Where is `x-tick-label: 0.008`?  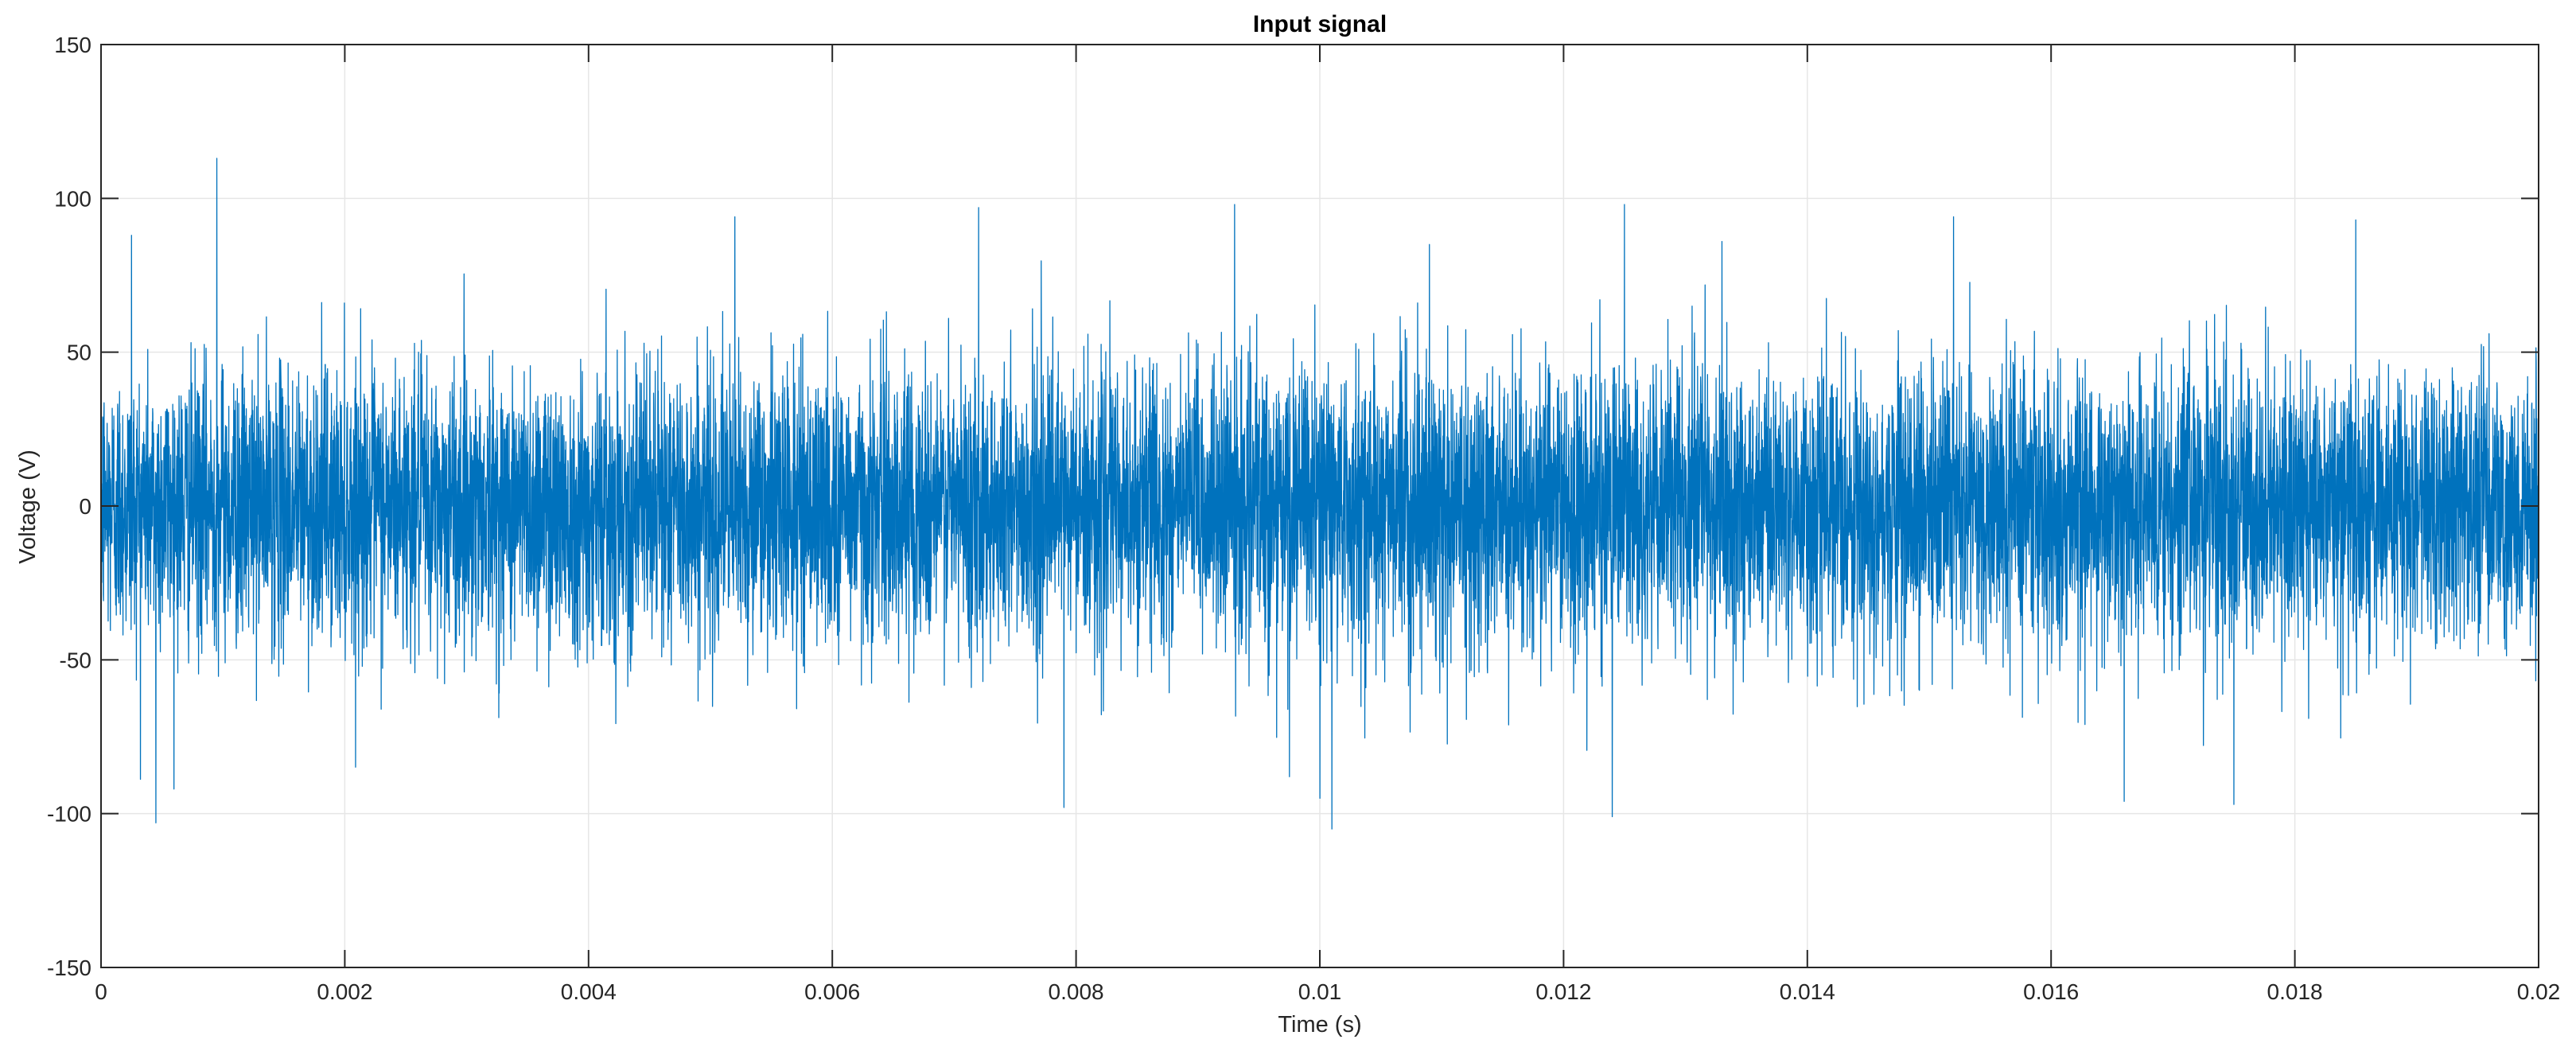
x-tick-label: 0.008 is located at coordinates (1077, 992).